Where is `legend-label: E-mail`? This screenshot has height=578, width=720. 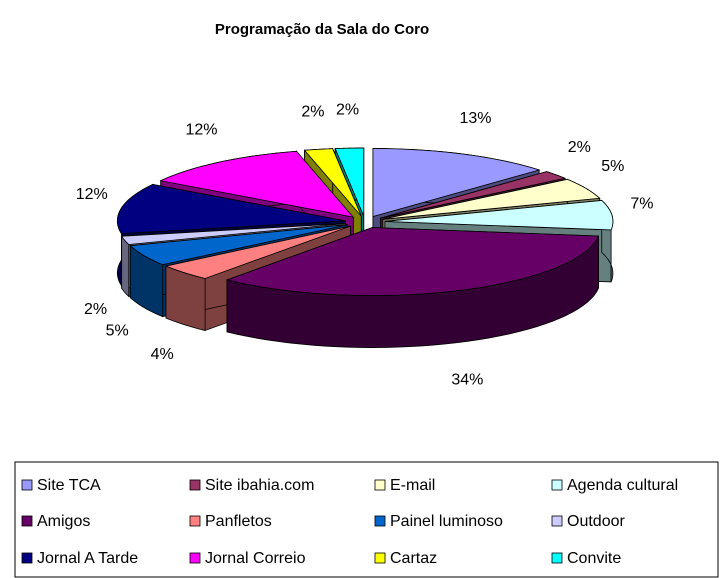 legend-label: E-mail is located at coordinates (412, 485).